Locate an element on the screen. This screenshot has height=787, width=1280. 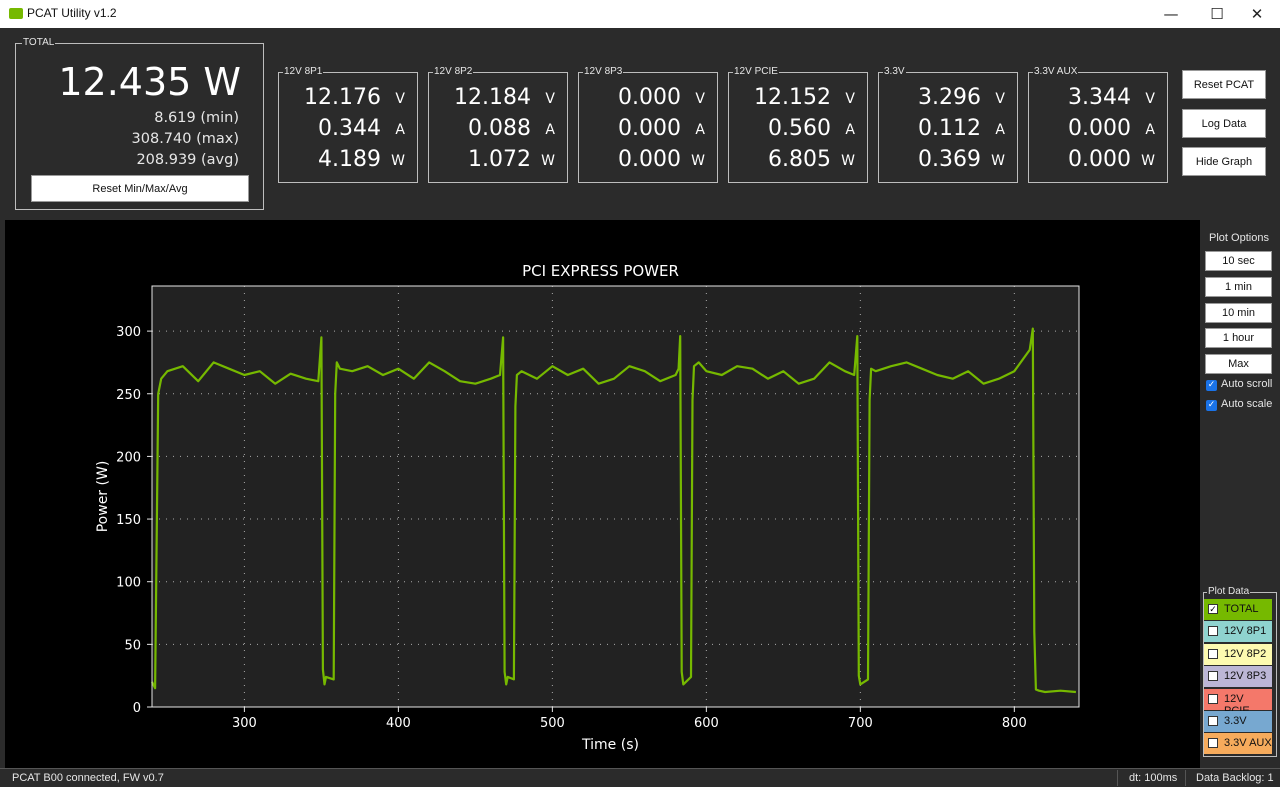
rail-legend: 12V PCIE is located at coordinates (756, 72).